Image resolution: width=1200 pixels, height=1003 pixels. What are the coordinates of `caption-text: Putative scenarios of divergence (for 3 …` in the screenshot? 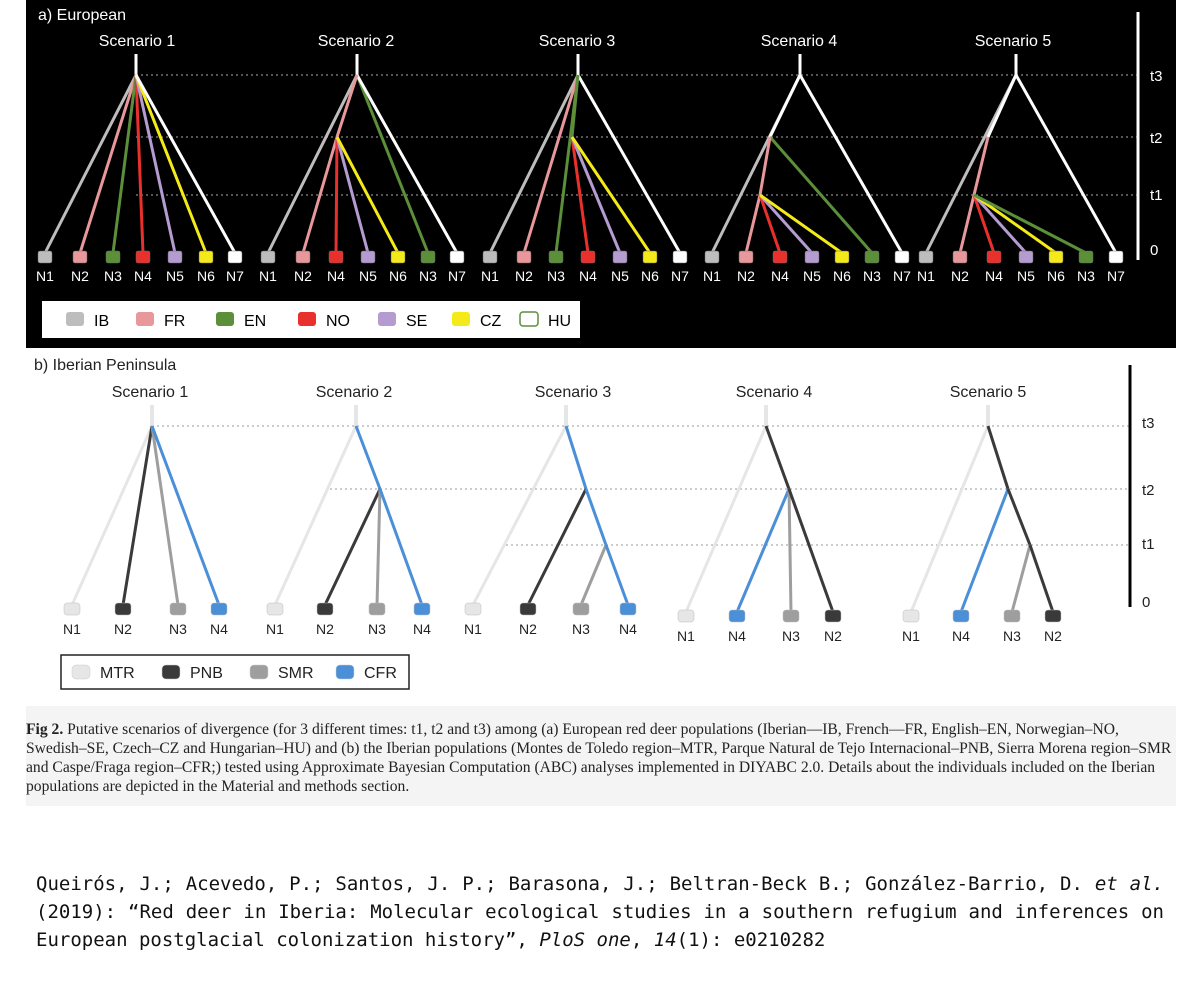 It's located at (599, 758).